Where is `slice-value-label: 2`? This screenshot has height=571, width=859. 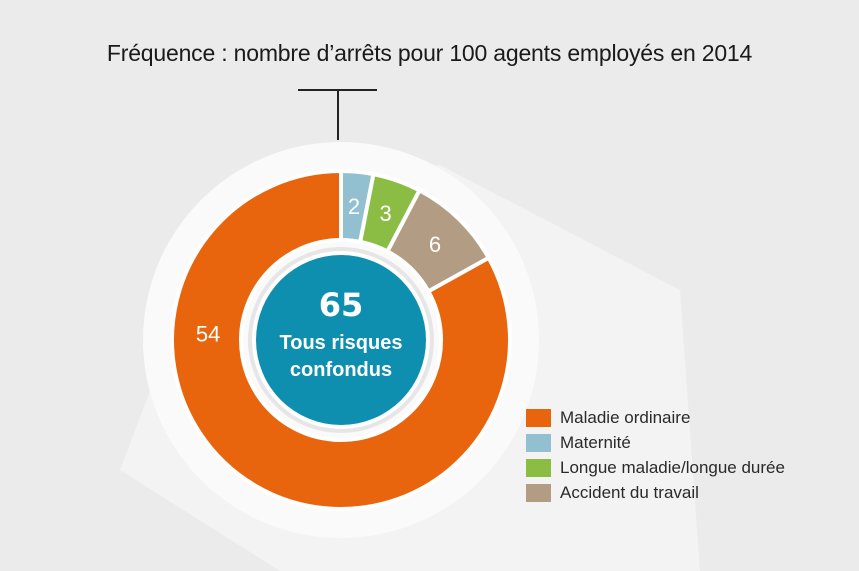
slice-value-label: 2 is located at coordinates (354, 206).